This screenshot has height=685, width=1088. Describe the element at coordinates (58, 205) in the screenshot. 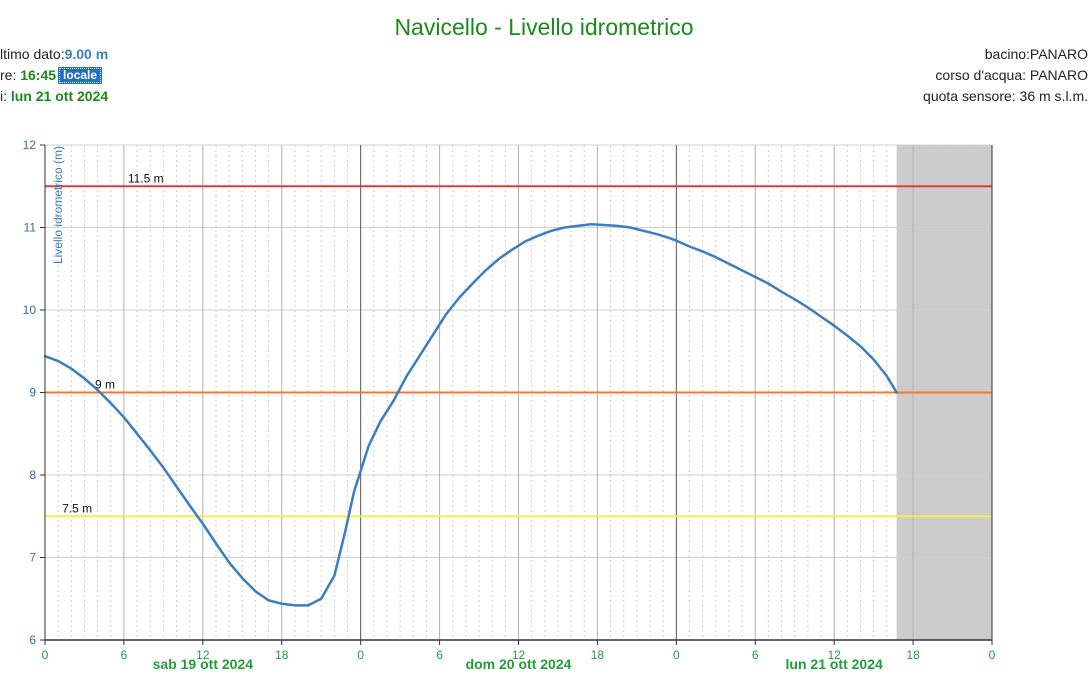

I see `y-axis-title: Livello idrometrico (m)` at that location.